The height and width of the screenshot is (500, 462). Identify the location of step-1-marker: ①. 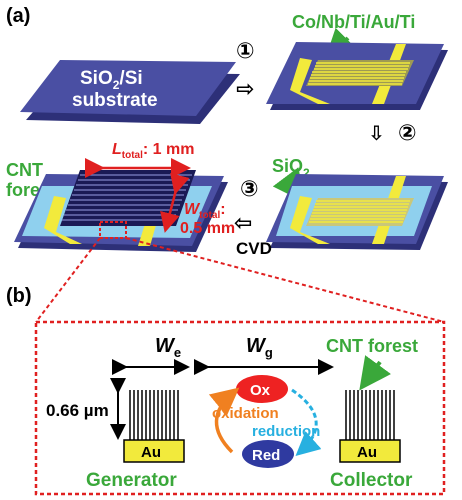
(245, 50).